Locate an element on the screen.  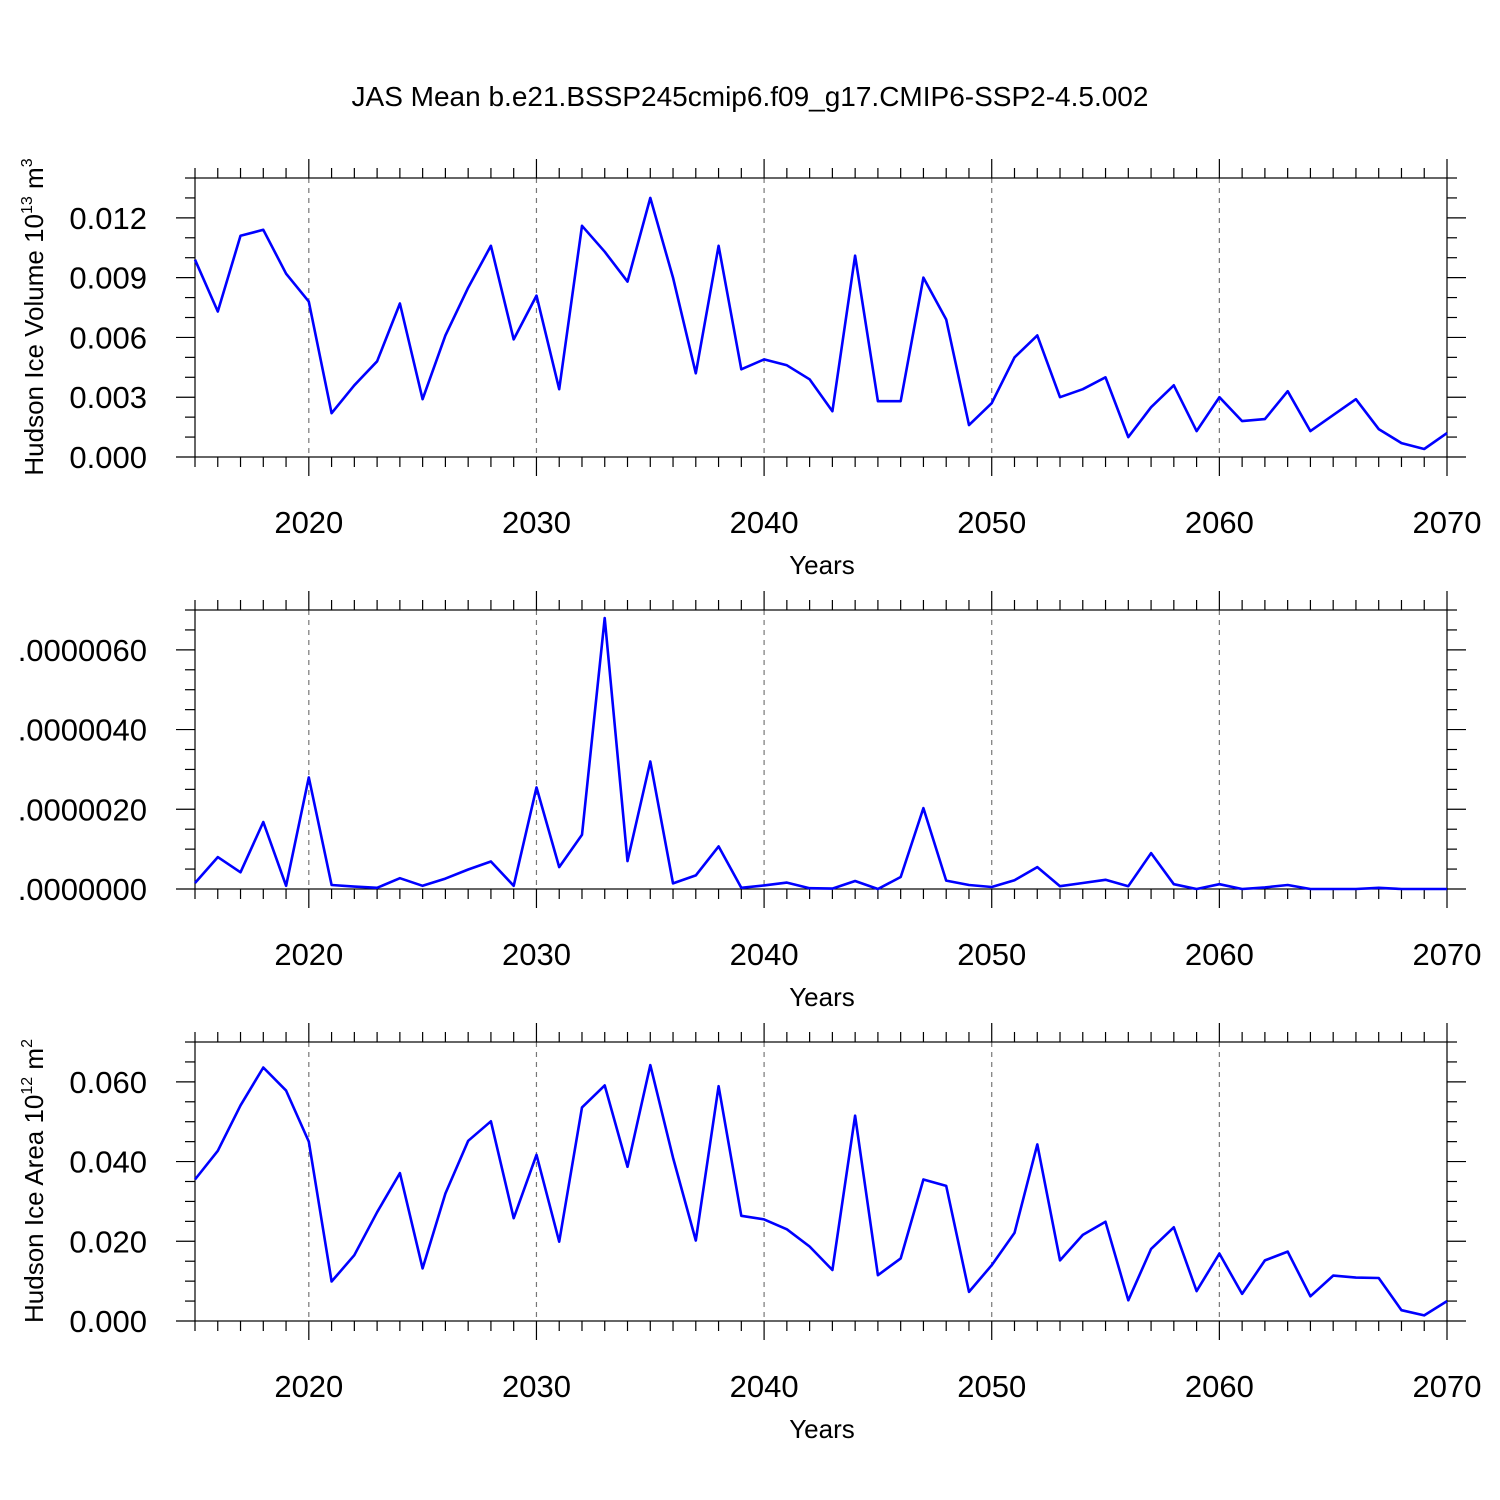
y-tick-label: 0.012 is located at coordinates (108, 218).